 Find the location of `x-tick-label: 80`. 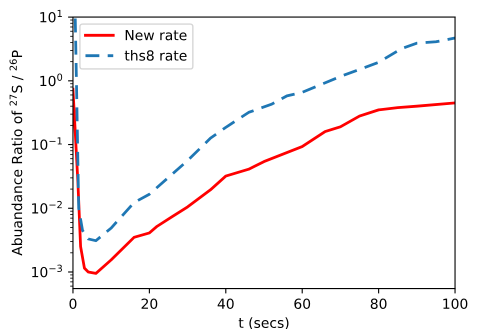

x-tick-label: 80 is located at coordinates (378, 304).